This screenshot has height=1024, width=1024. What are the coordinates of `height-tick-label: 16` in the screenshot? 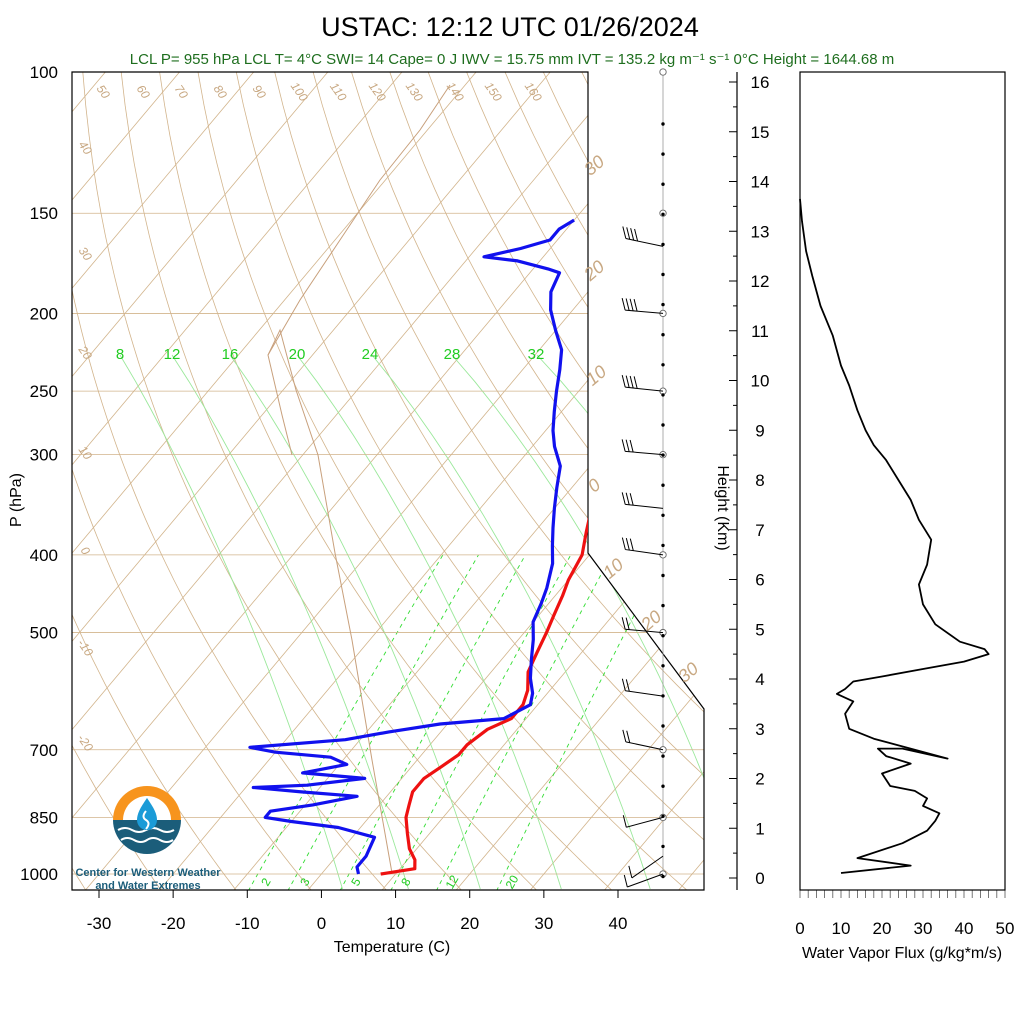 It's located at (760, 82).